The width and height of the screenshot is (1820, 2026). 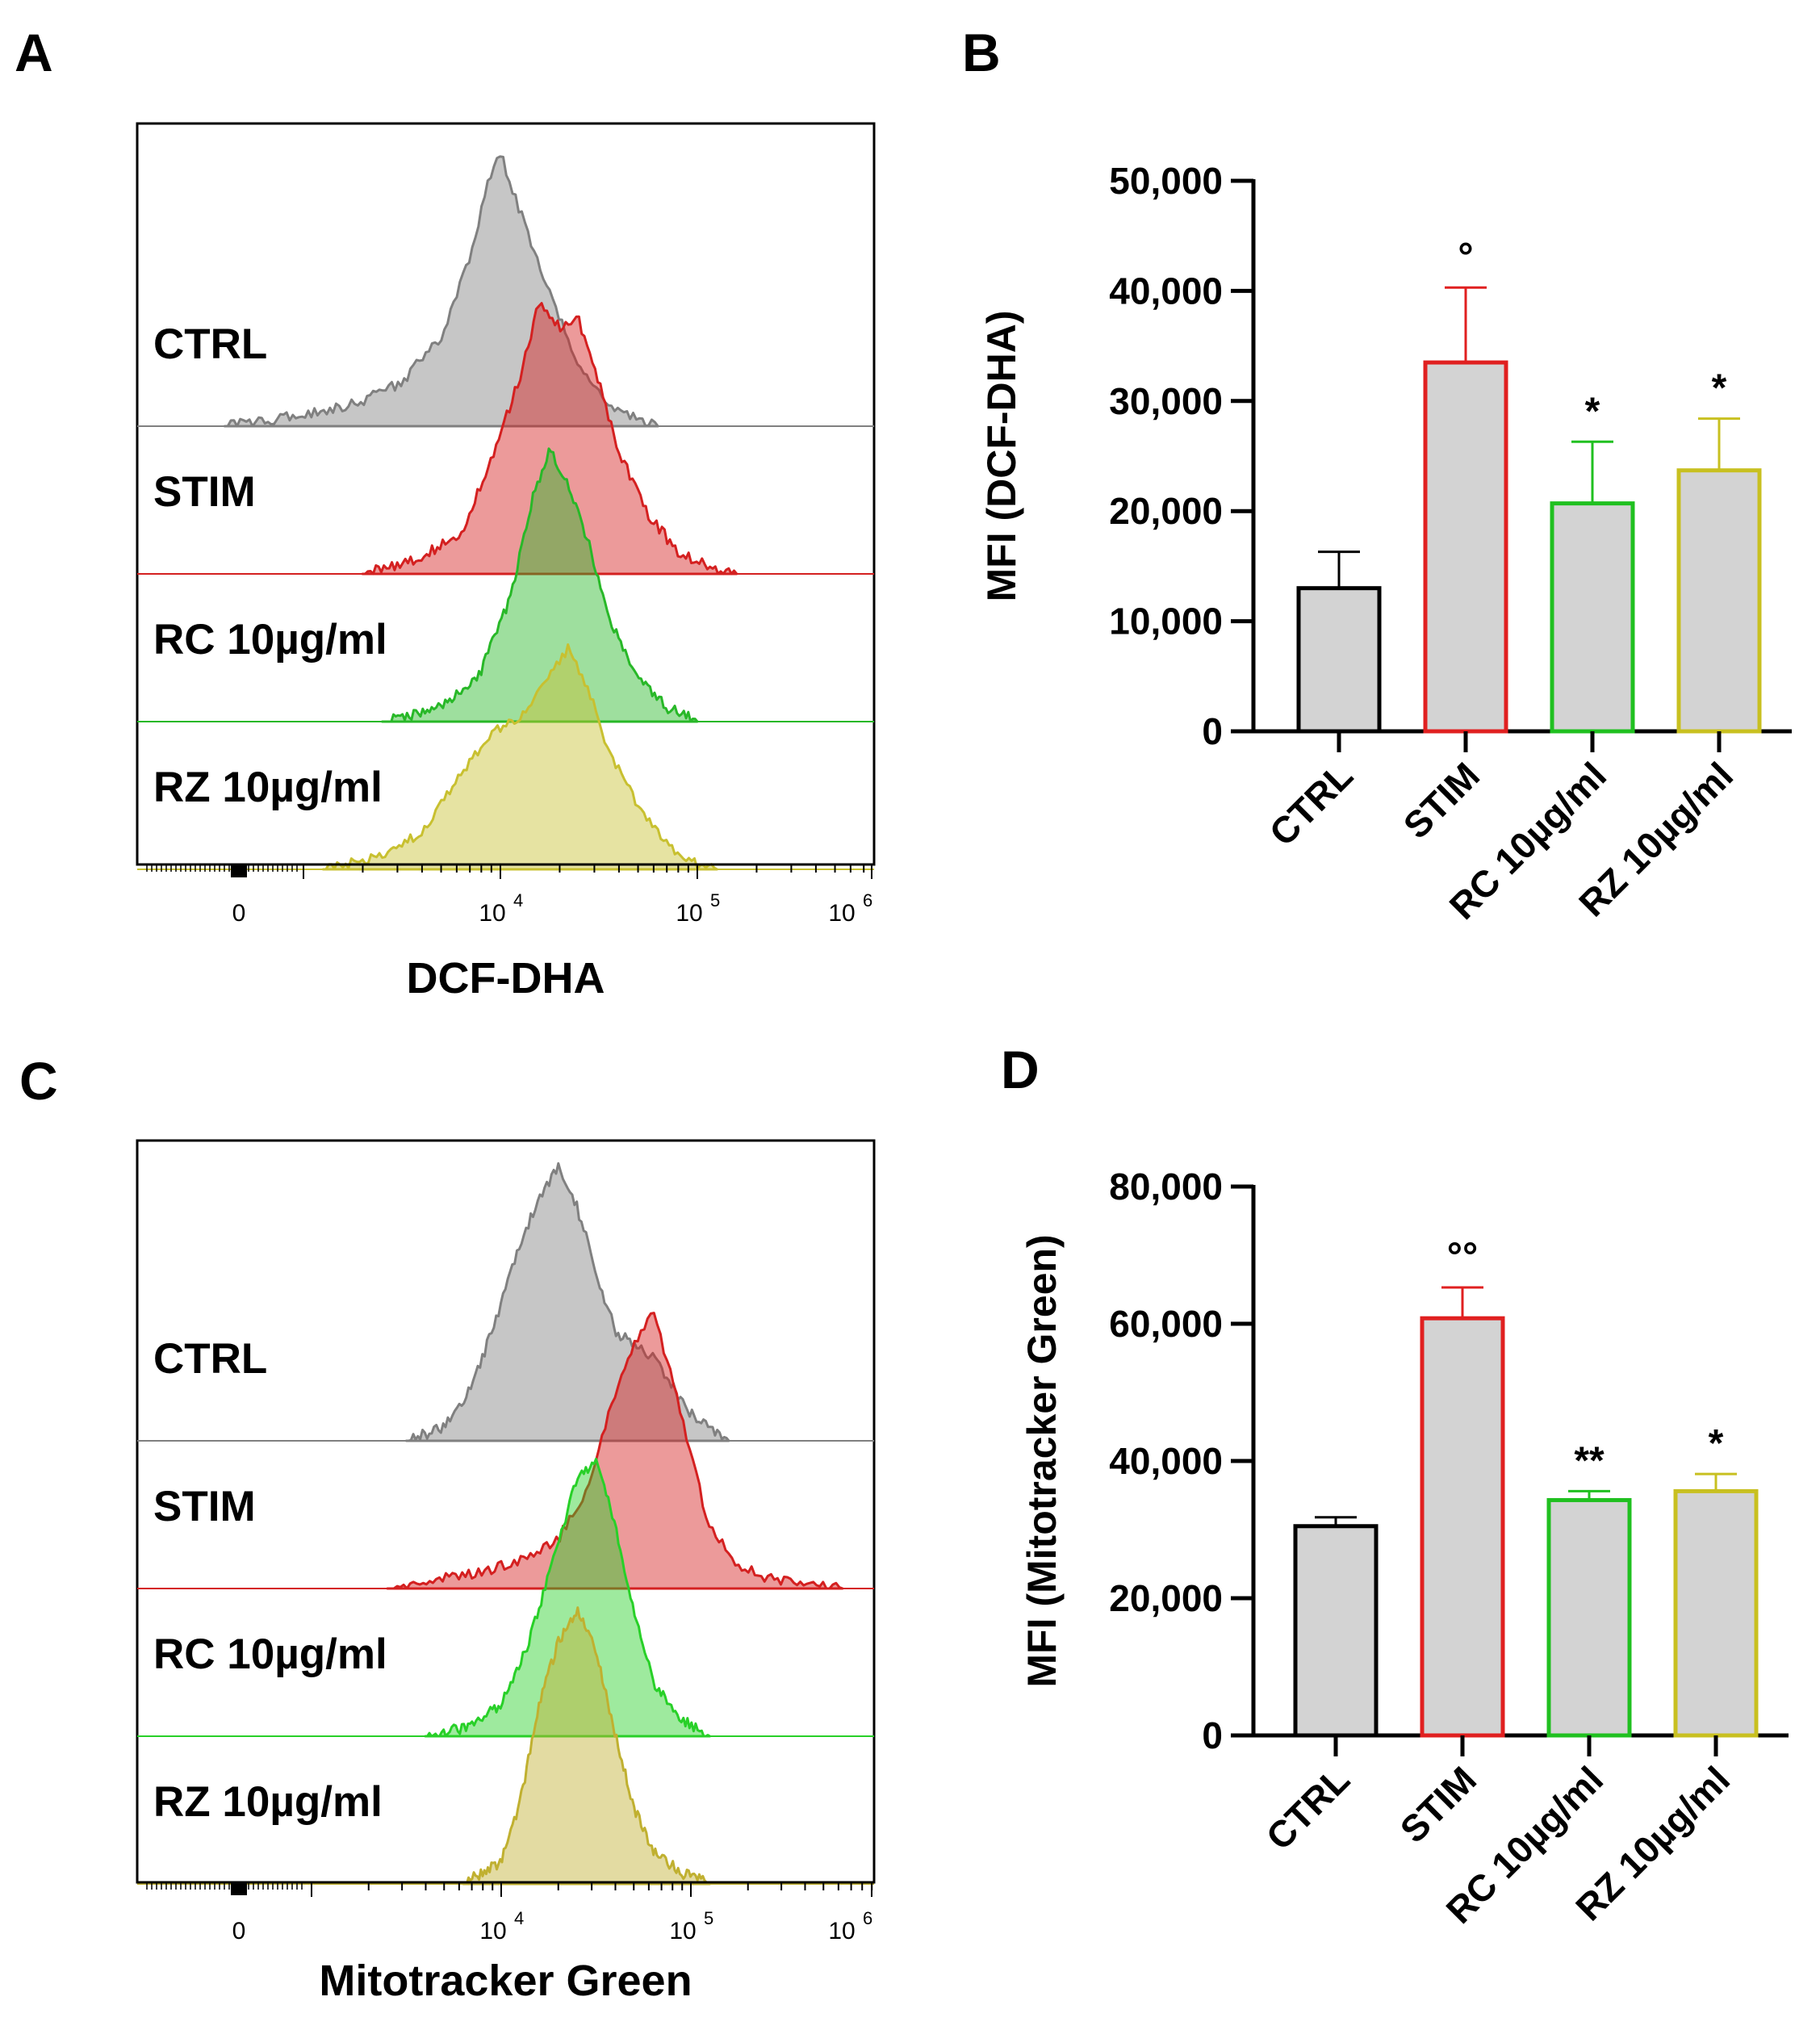 I want to click on y-axis-label: MFI (DCF-DHA), so click(x=1002, y=456).